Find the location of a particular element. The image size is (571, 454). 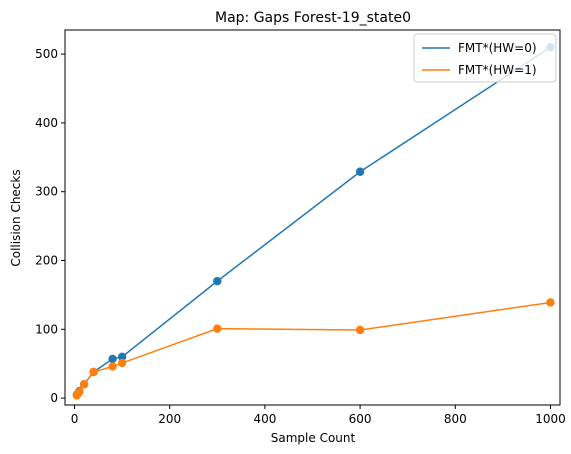

x-axis: 0 200 400 600 800 1000 is located at coordinates (318, 415).